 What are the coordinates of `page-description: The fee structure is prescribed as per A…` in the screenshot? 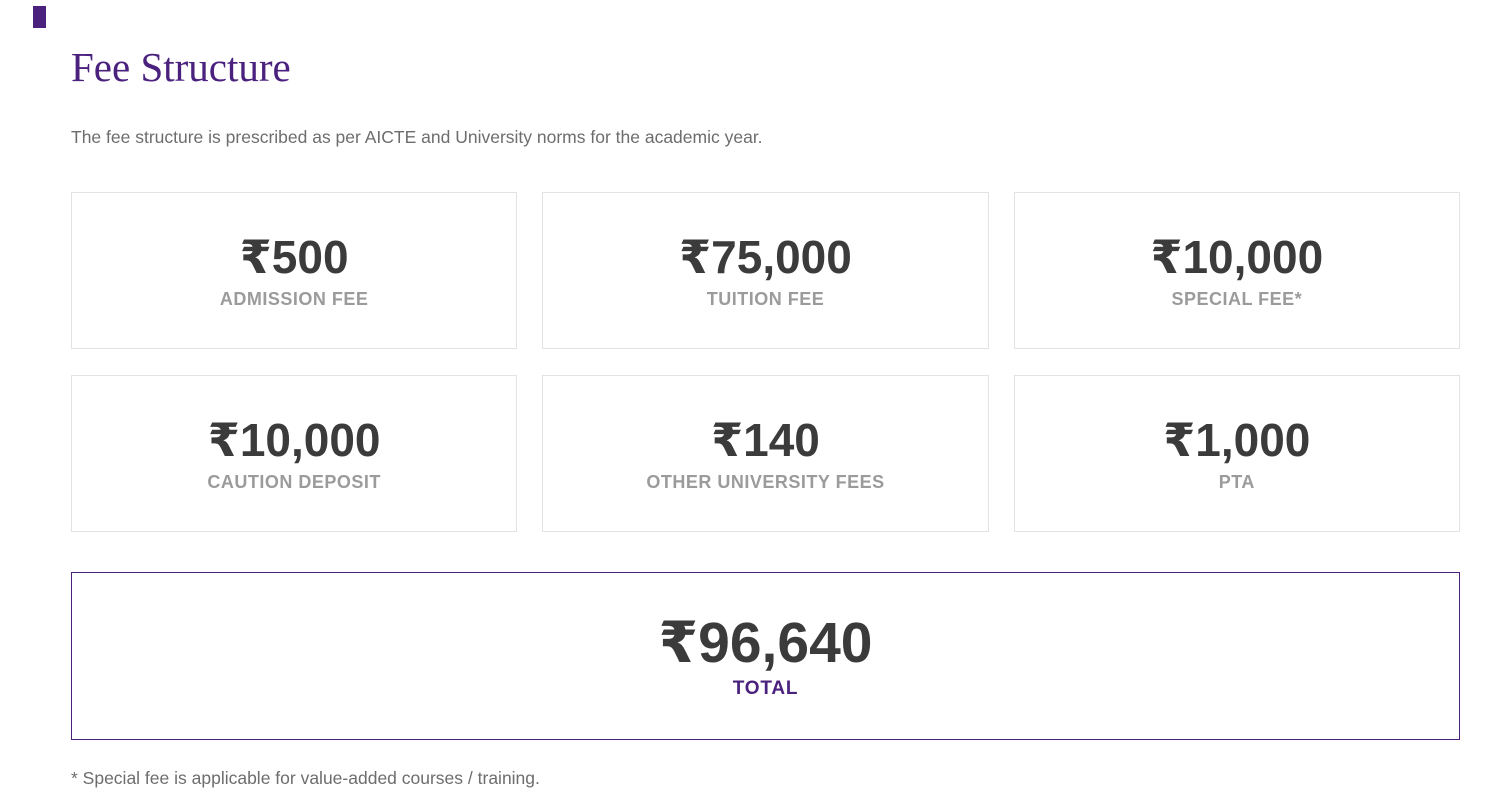 It's located at (417, 137).